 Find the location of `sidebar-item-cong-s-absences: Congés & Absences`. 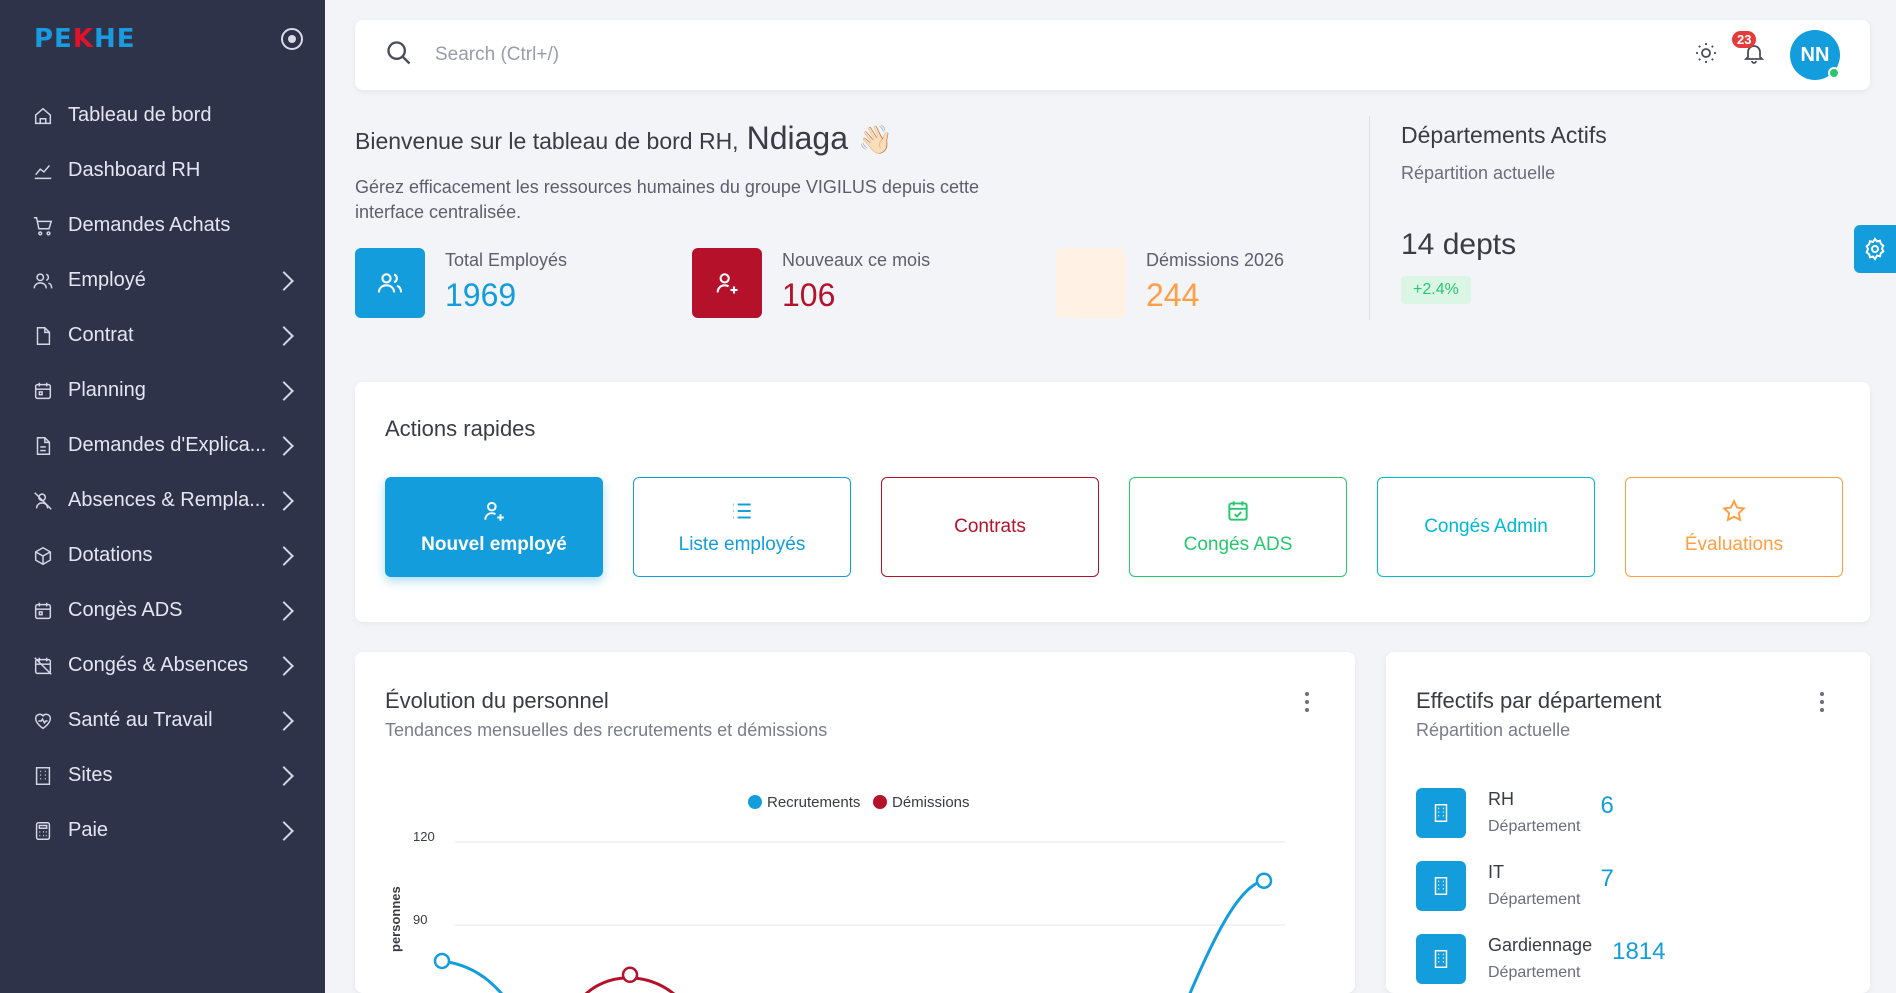

sidebar-item-cong-s-absences: Congés & Absences is located at coordinates (162, 665).